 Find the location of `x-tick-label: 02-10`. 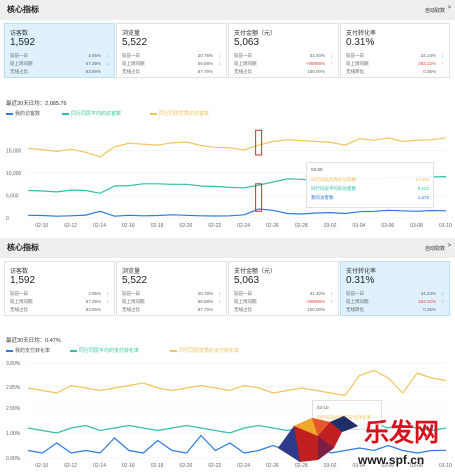

x-tick-label: 02-10 is located at coordinates (41, 226).